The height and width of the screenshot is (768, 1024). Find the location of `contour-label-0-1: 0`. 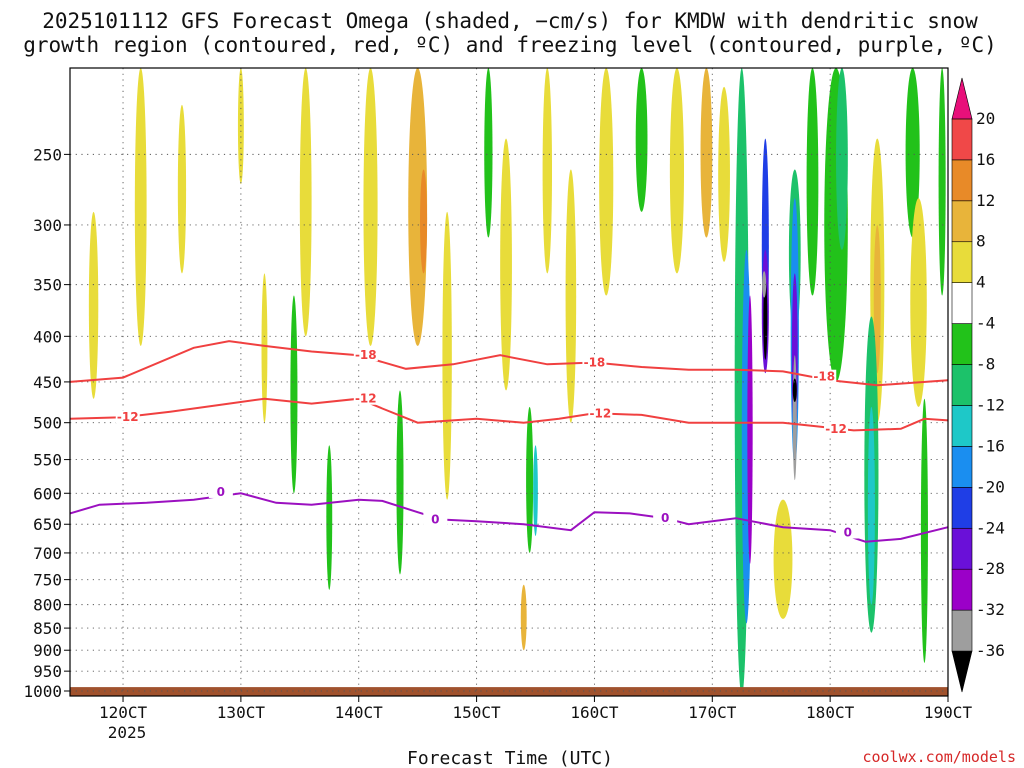

contour-label-0-1: 0 is located at coordinates (435, 519).